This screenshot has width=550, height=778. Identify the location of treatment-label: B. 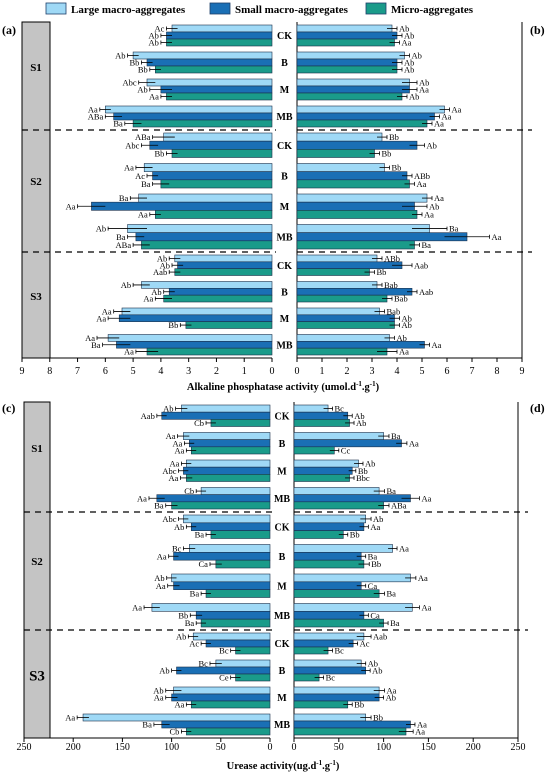
(282, 557).